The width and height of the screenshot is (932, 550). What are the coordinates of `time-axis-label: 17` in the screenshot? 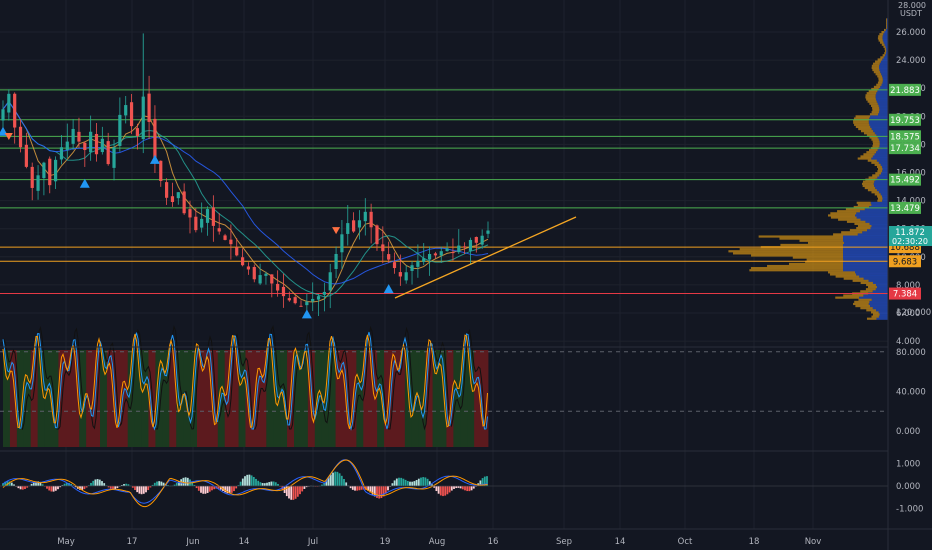 It's located at (132, 542).